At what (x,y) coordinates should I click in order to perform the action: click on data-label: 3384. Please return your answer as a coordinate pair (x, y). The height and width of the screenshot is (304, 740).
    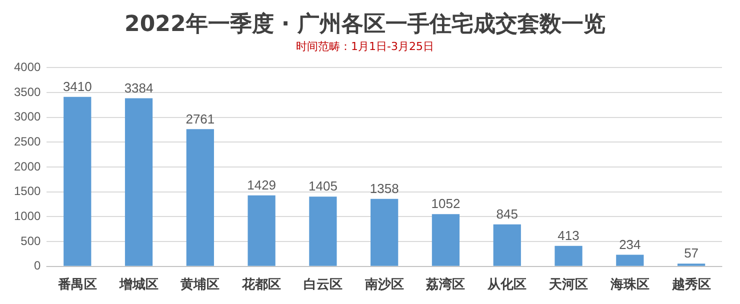
    Looking at the image, I should click on (139, 88).